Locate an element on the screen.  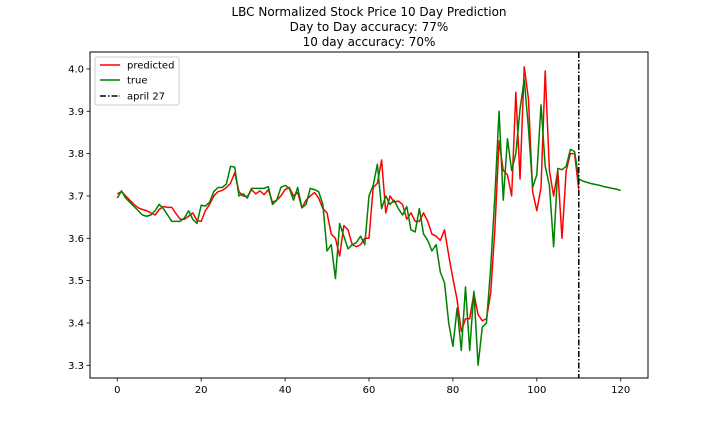
y-tick-label: 3.7 is located at coordinates (76, 196).